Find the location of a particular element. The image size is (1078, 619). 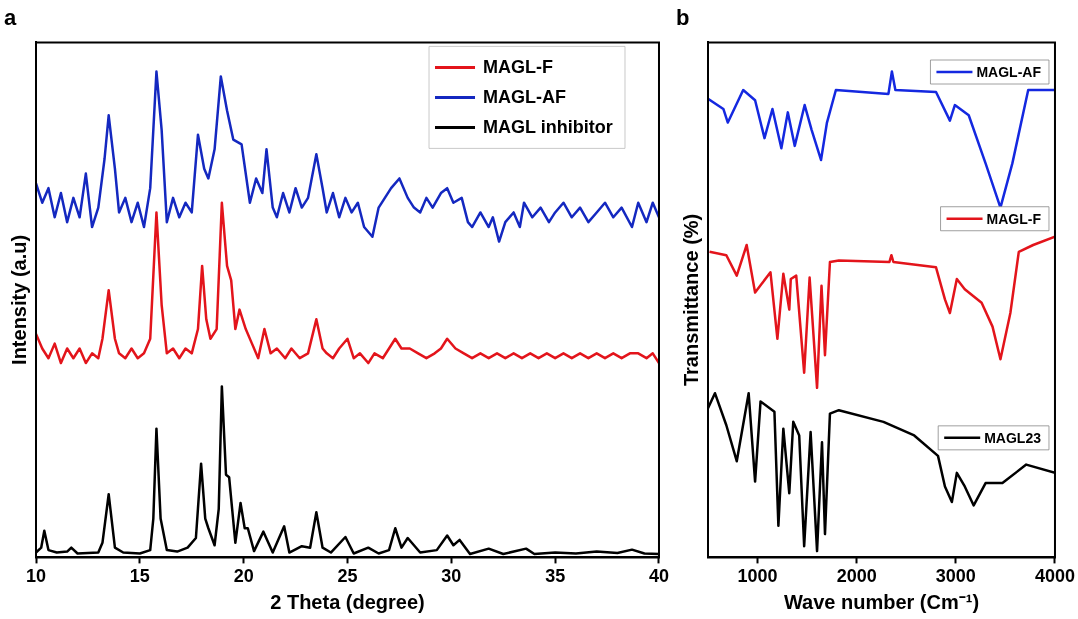

chart-title: b is located at coordinates (683, 18).